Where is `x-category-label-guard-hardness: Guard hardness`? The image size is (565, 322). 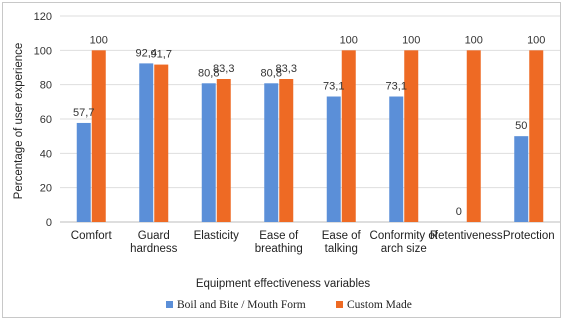 x-category-label-guard-hardness: Guard hardness is located at coordinates (154, 242).